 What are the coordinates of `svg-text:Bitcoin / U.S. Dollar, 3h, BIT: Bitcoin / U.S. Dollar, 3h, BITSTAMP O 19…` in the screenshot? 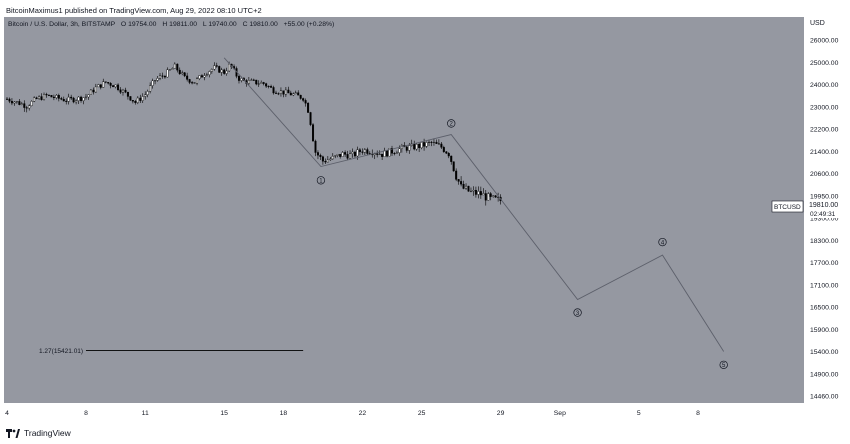 It's located at (171, 24).